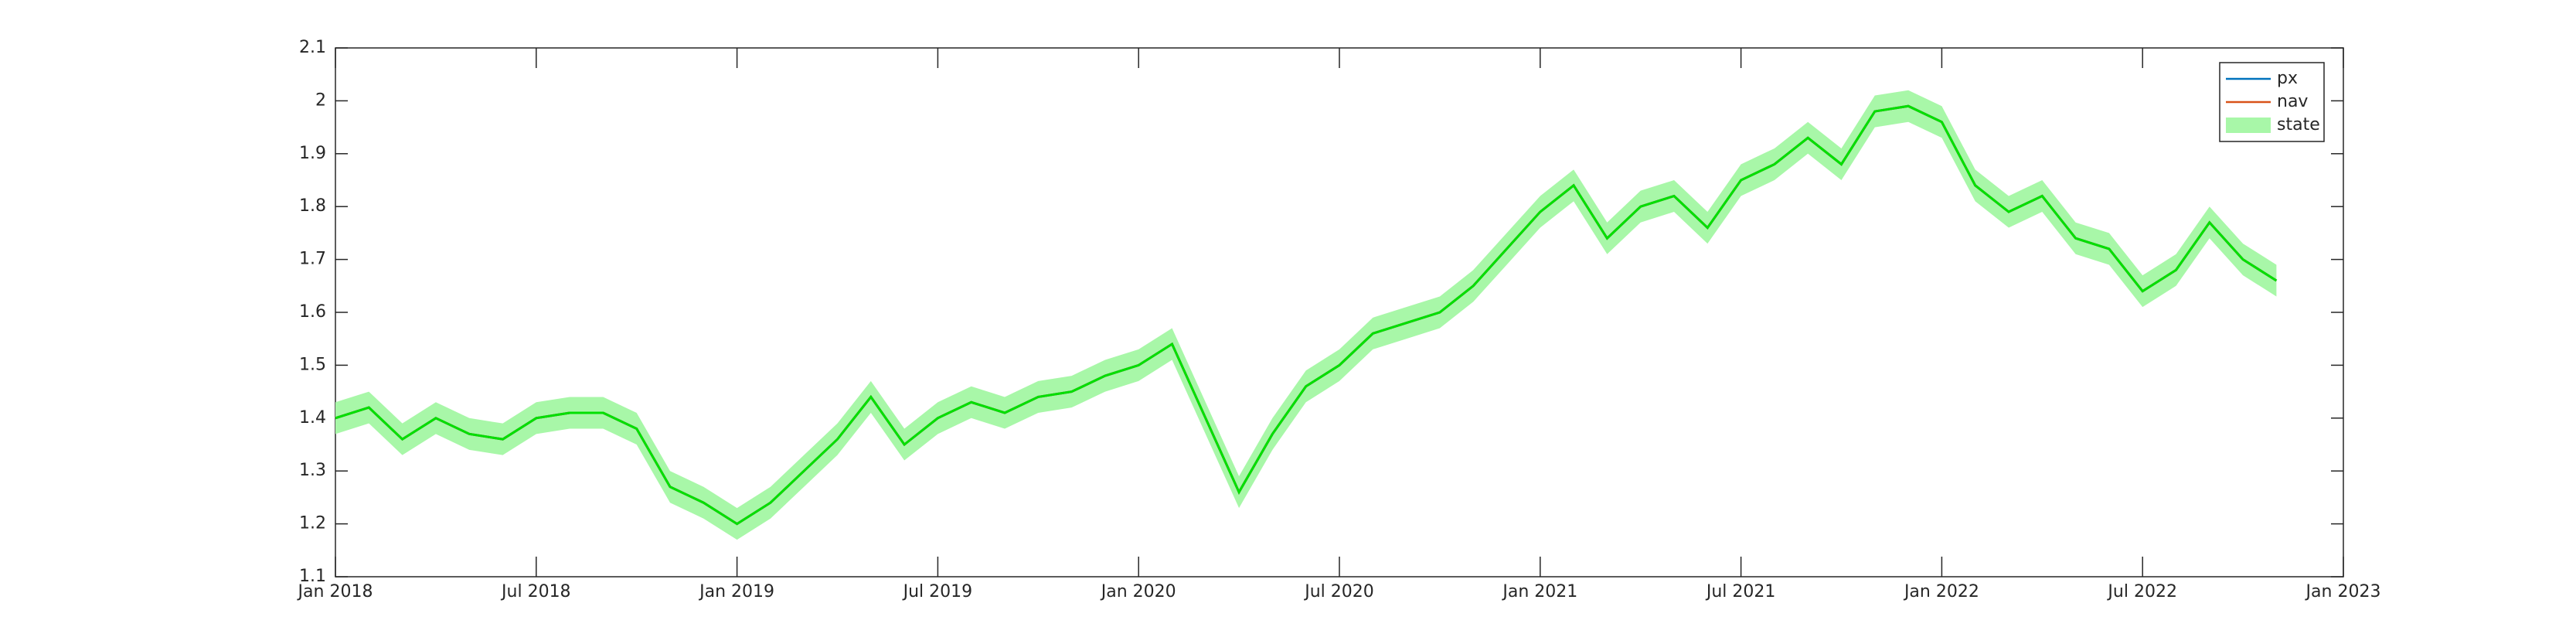 The height and width of the screenshot is (644, 2576). I want to click on y-tick-label: 1.5, so click(312, 364).